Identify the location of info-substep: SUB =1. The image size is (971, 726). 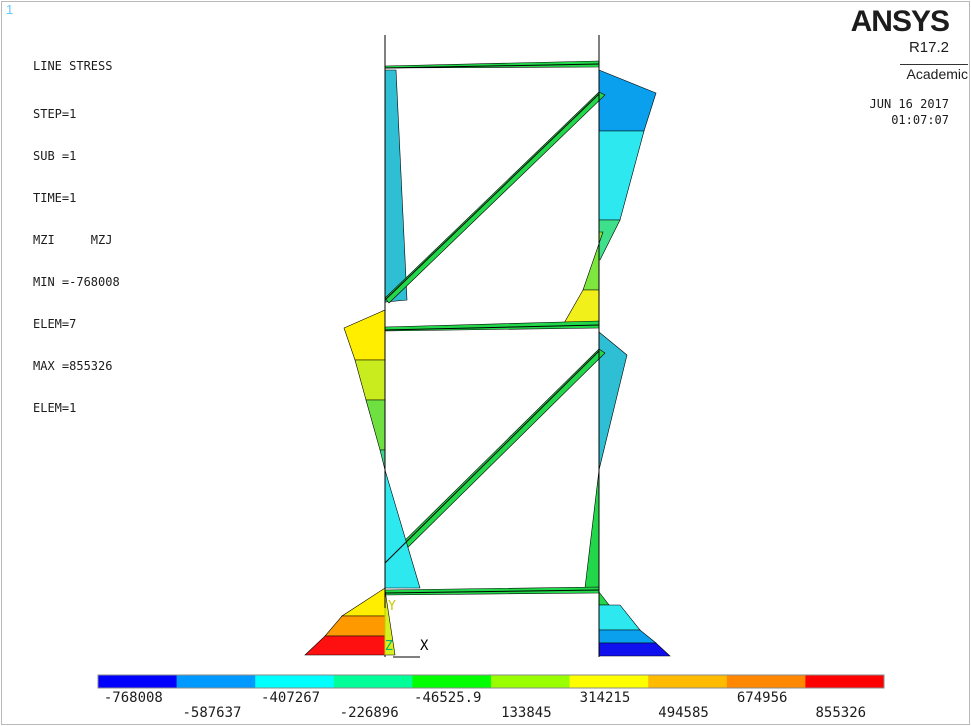
(55, 156).